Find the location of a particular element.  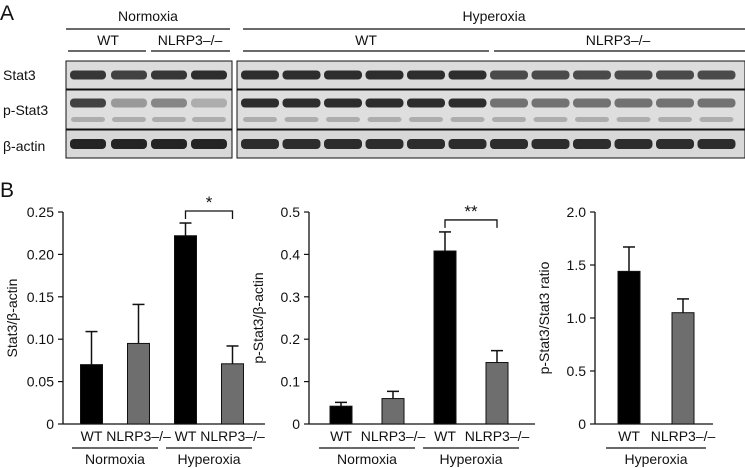

sub-wt-normoxia: WT is located at coordinates (108, 40).